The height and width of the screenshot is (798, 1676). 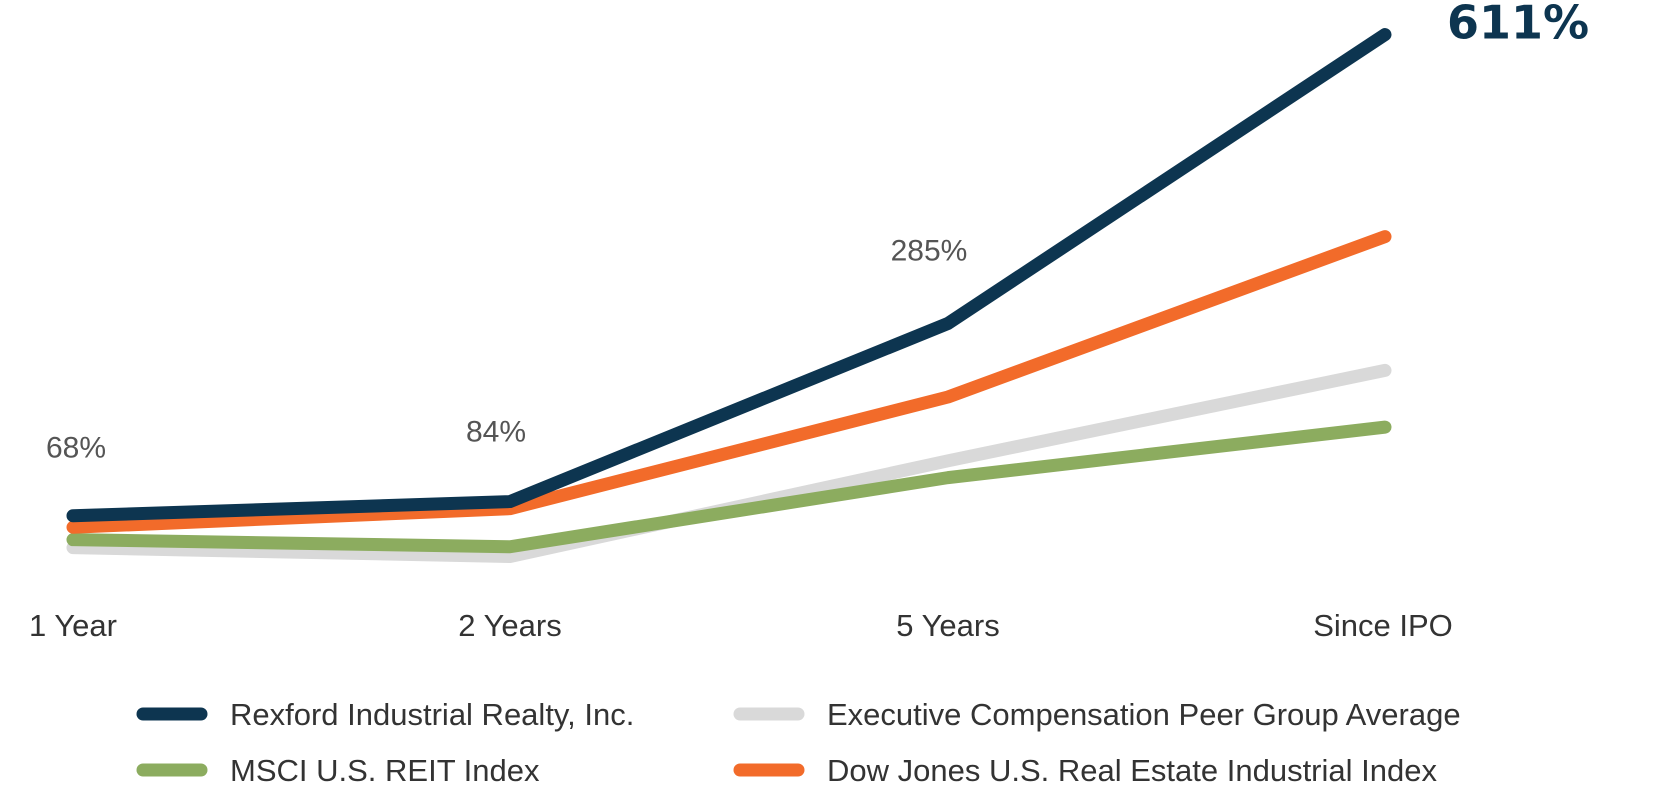 What do you see at coordinates (73, 625) in the screenshot?
I see `x-tick-label-0: 1 Year` at bounding box center [73, 625].